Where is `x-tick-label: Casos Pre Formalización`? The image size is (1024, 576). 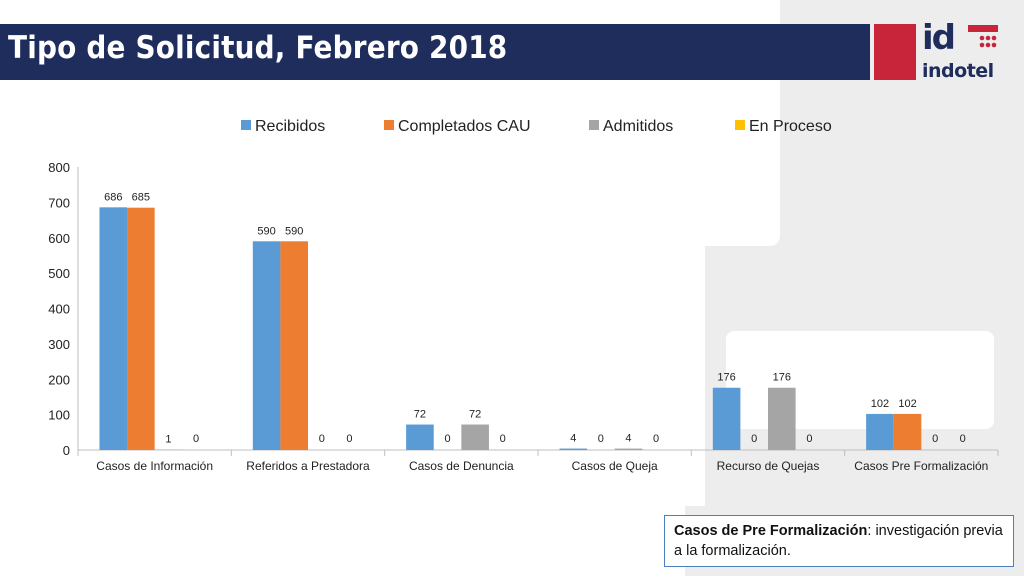
x-tick-label: Casos Pre Formalización is located at coordinates (921, 466).